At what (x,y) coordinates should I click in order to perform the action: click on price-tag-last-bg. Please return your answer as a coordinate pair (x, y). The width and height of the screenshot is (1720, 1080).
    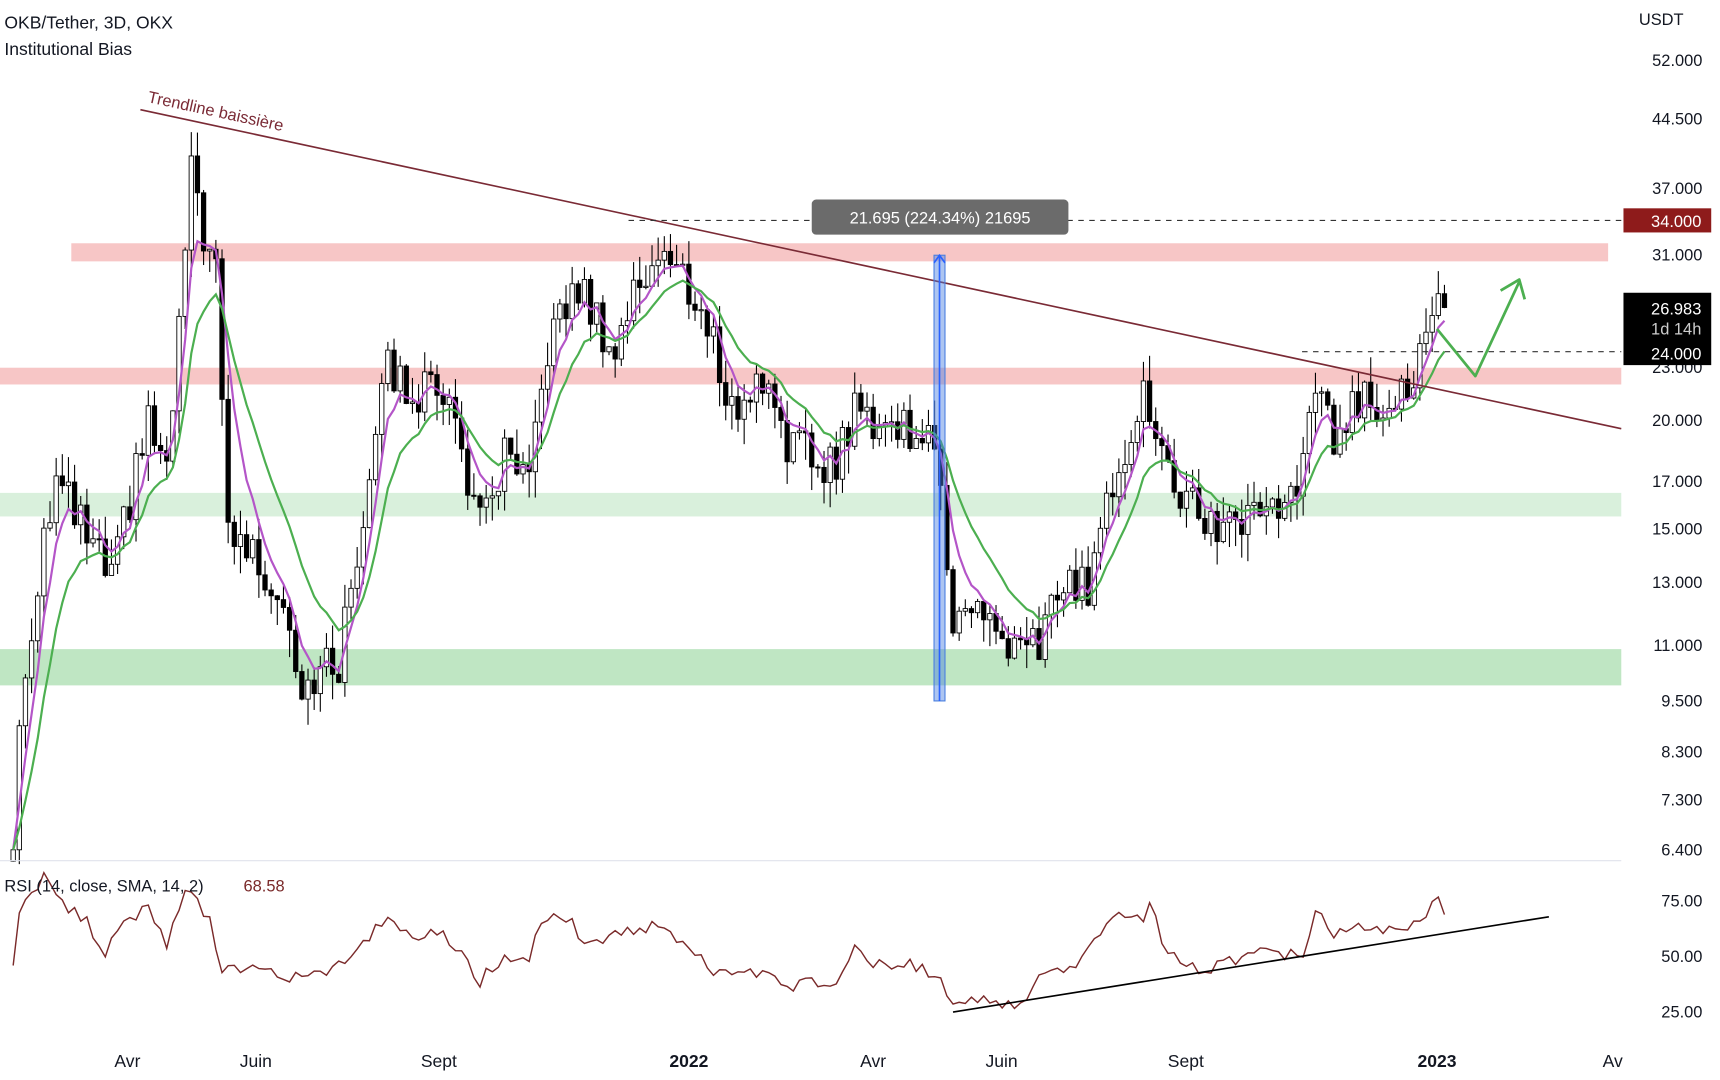
    Looking at the image, I should click on (1667, 329).